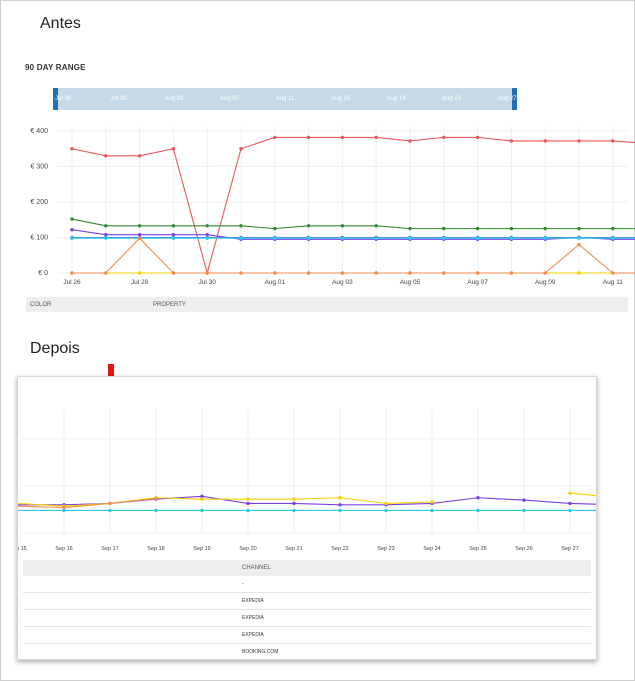 This screenshot has width=635, height=681. What do you see at coordinates (169, 304) in the screenshot?
I see `column-header-property: PROPERTY` at bounding box center [169, 304].